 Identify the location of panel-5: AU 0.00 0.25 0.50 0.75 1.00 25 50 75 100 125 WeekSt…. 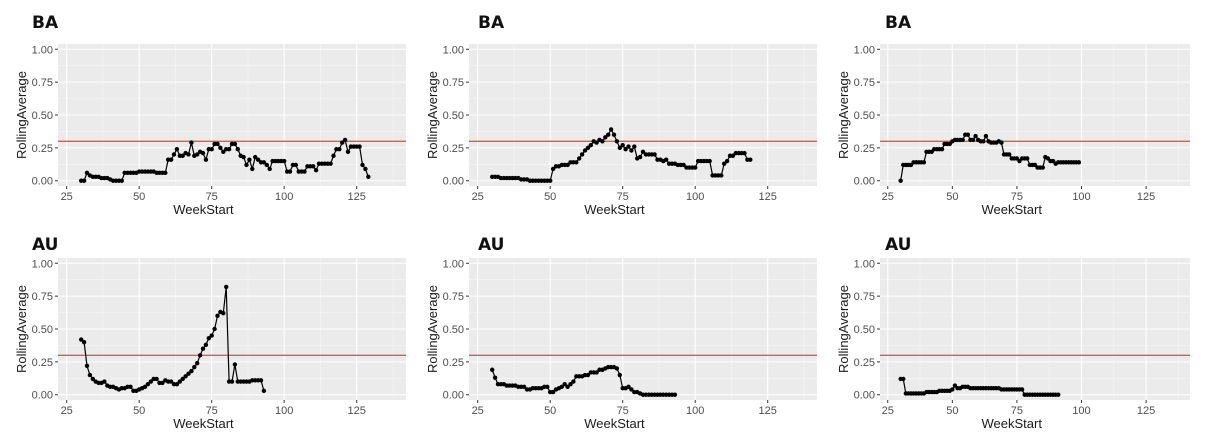
(621, 333).